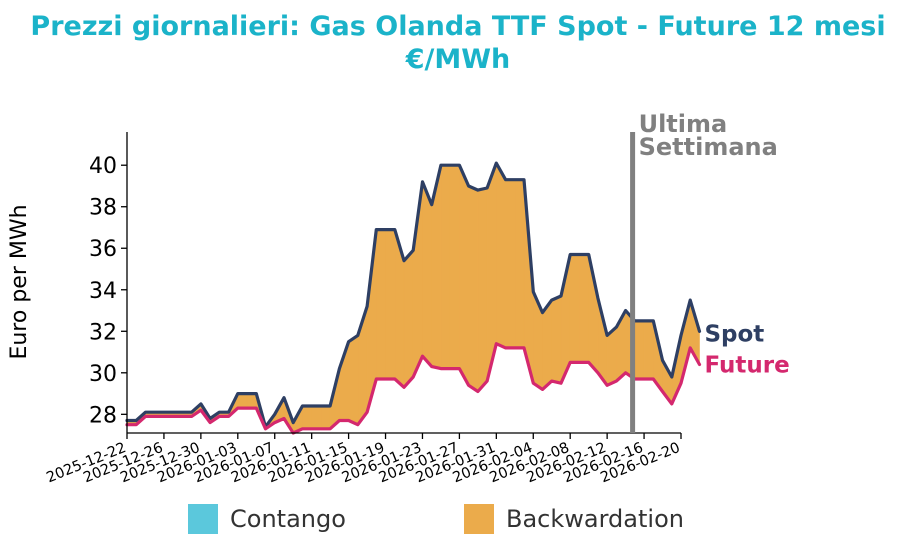 Image resolution: width=906 pixels, height=547 pixels. What do you see at coordinates (103, 249) in the screenshot?
I see `y-tick-label: 36` at bounding box center [103, 249].